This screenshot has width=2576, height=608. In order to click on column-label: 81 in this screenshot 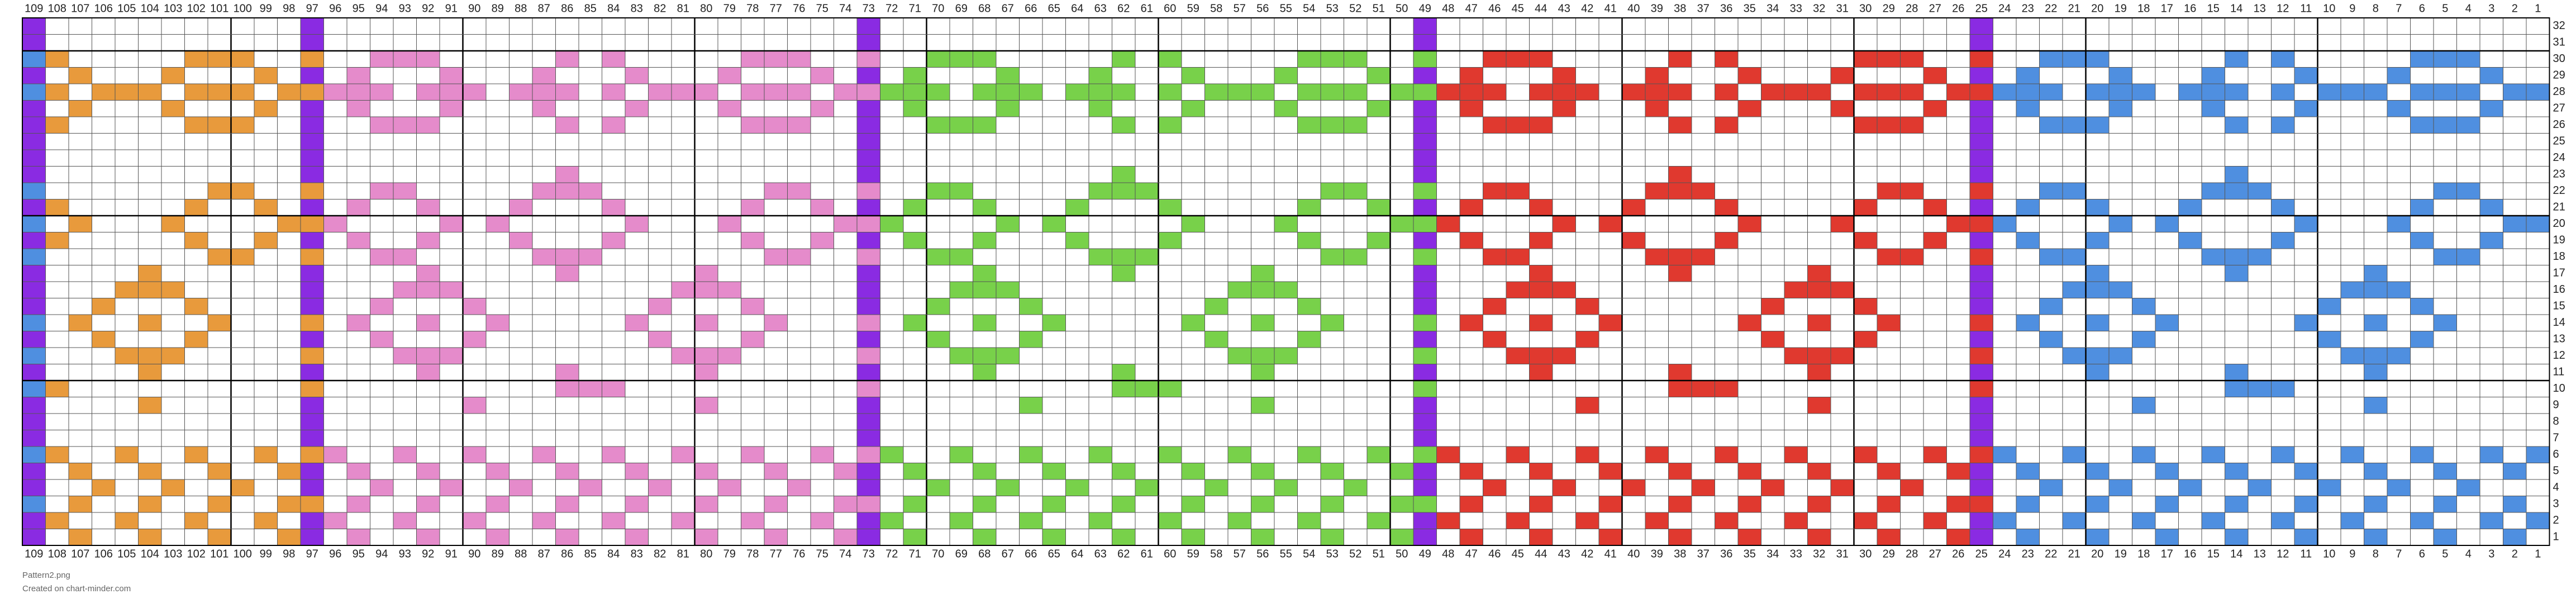, I will do `click(683, 8)`.